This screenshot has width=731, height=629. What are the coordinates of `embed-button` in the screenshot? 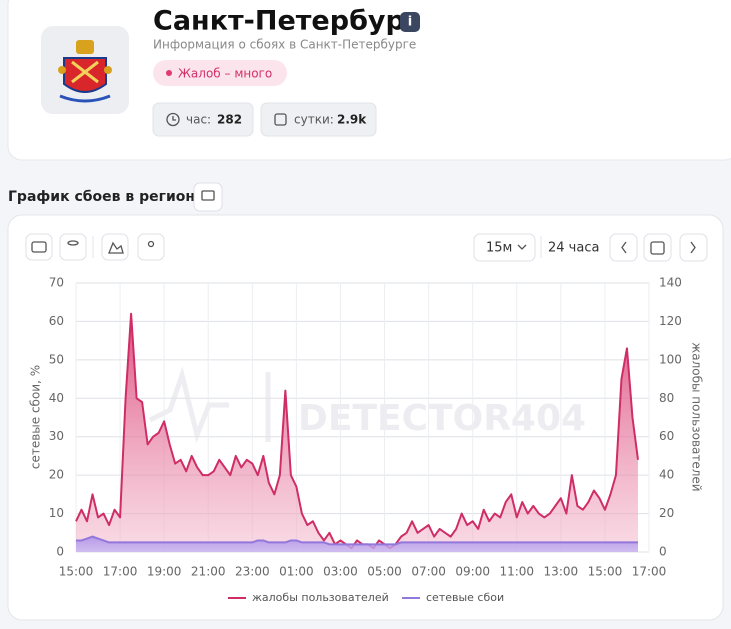 It's located at (208, 197).